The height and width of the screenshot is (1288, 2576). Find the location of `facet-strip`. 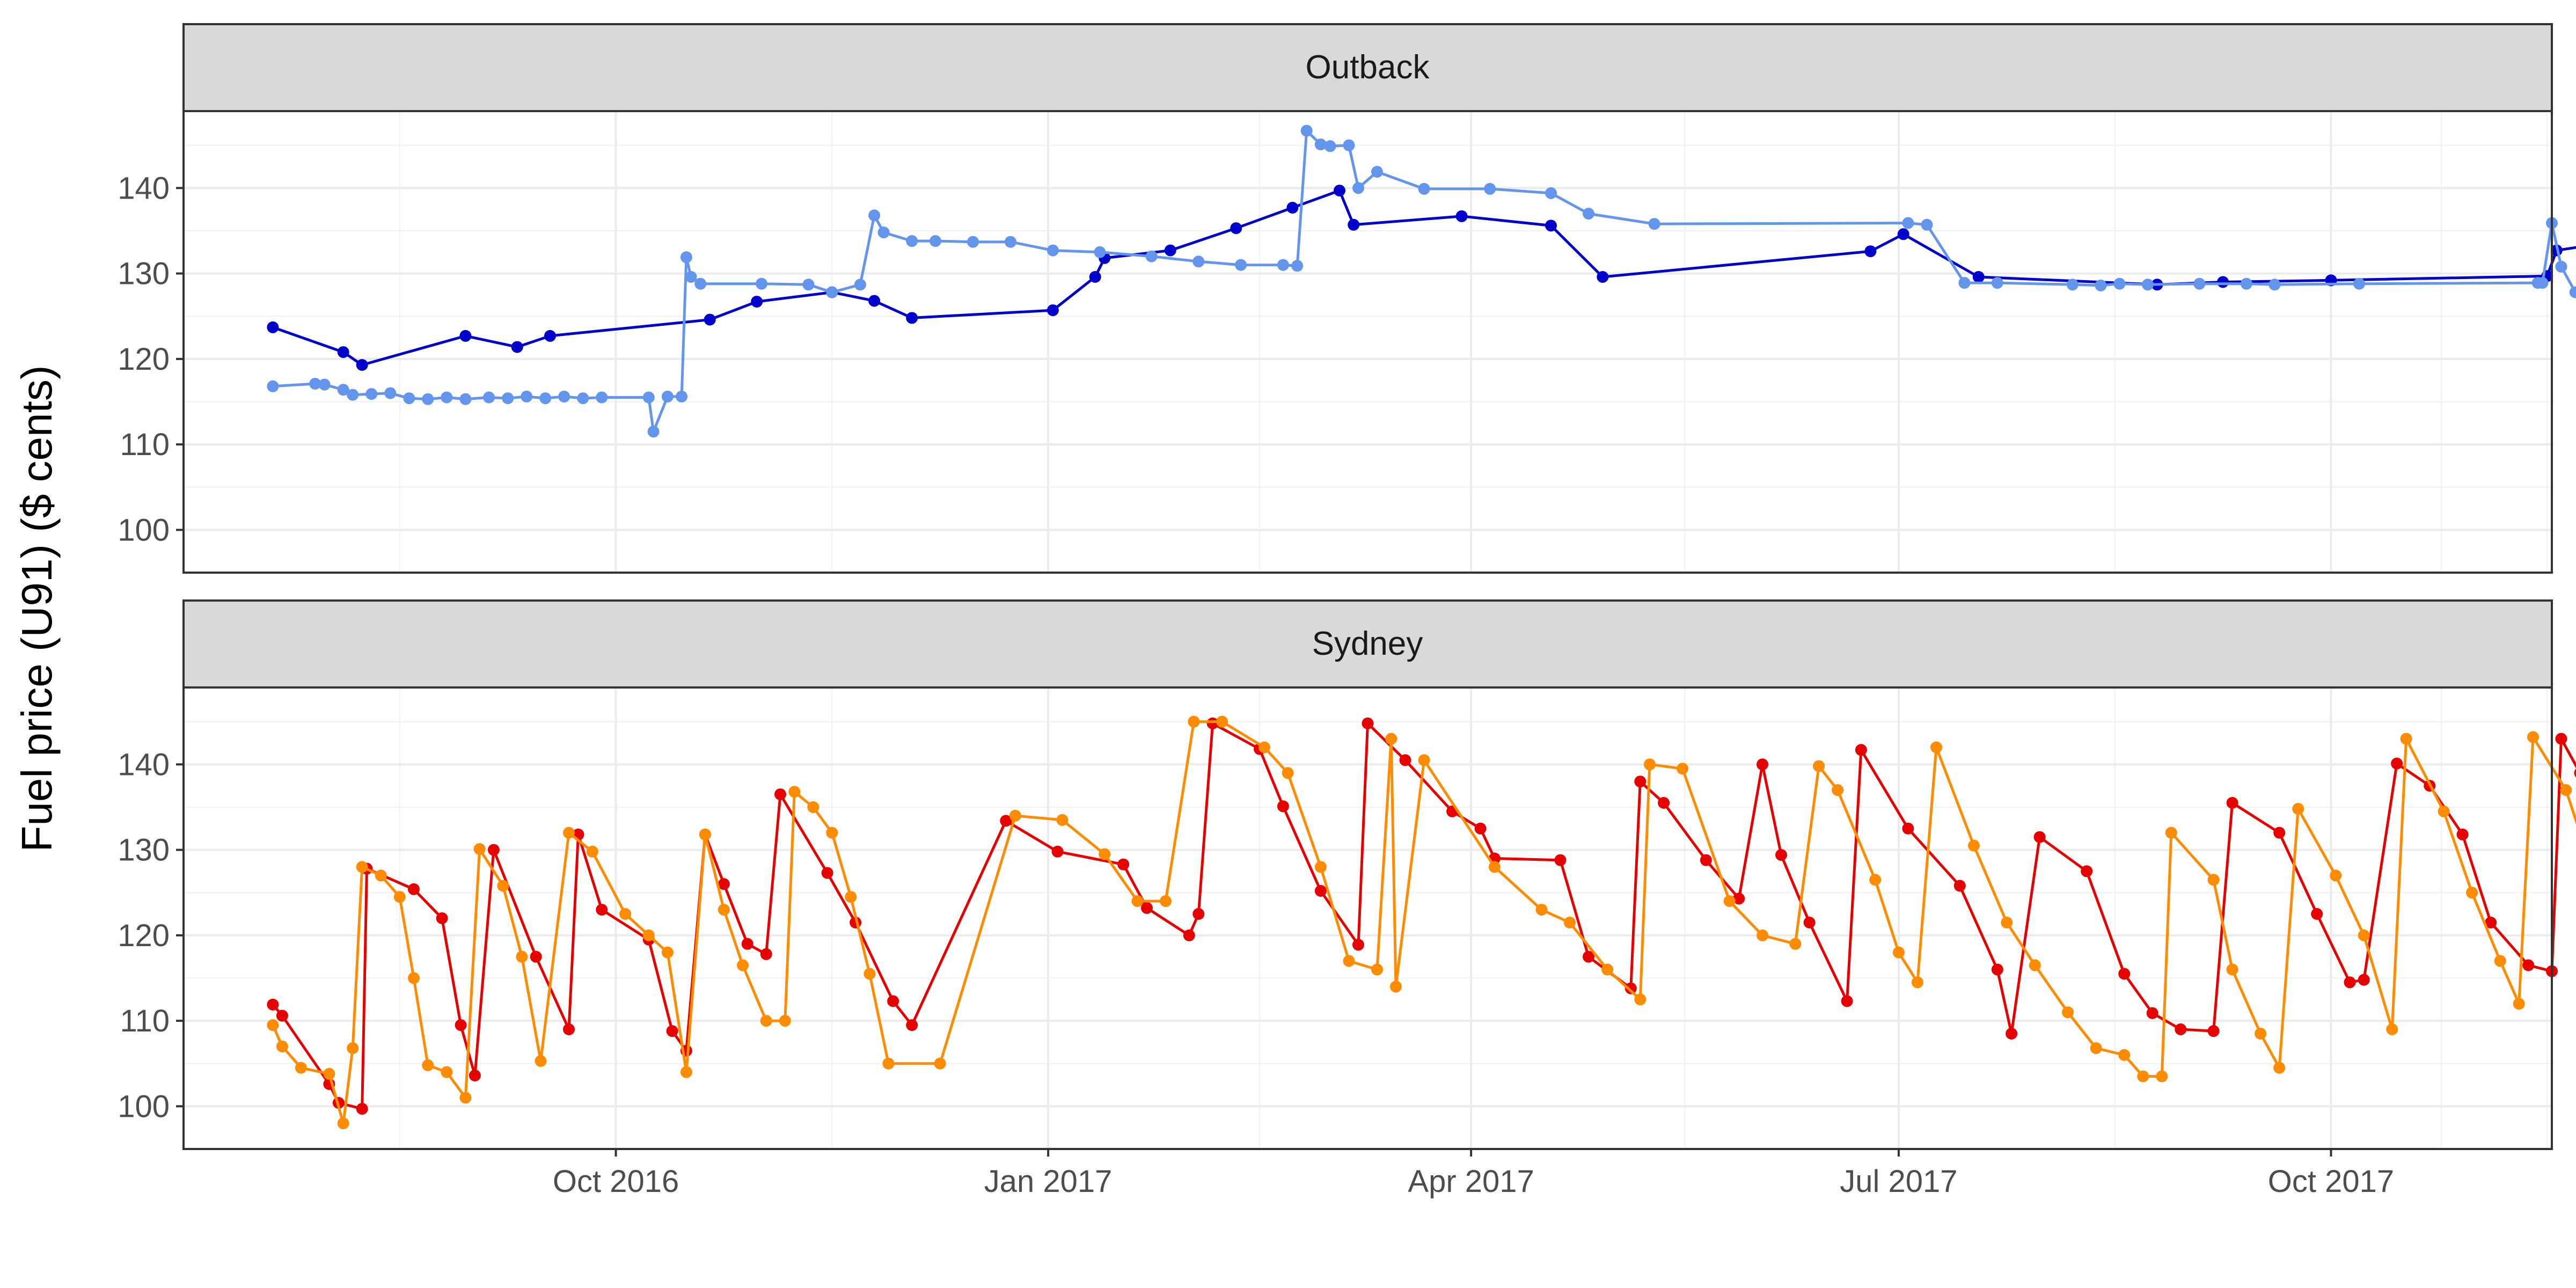

facet-strip is located at coordinates (1367, 644).